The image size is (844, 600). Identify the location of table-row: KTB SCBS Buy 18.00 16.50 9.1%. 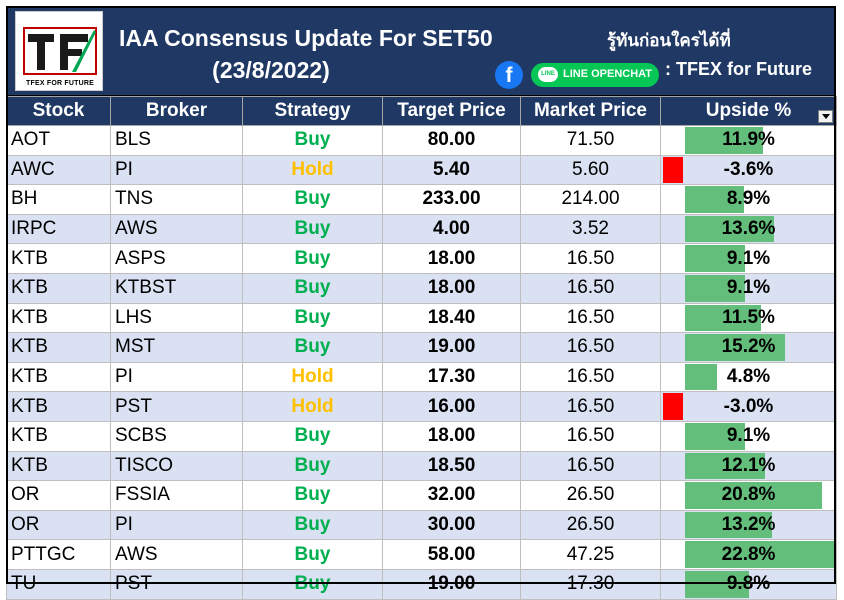
(421, 436).